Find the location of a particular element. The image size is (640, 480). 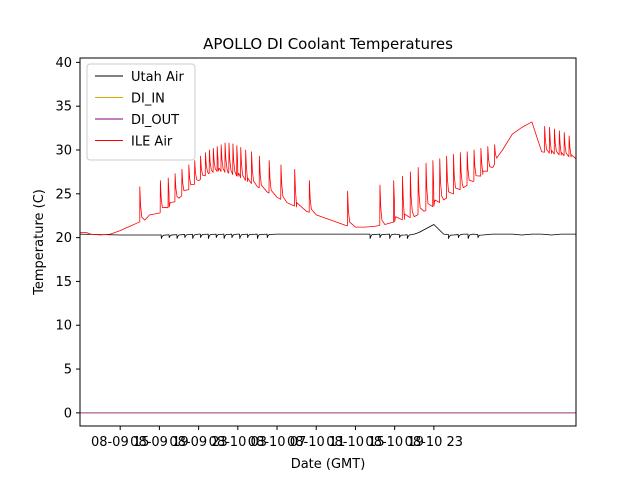

chart-title: APOLLO DI Coolant Temperatures is located at coordinates (328, 44).